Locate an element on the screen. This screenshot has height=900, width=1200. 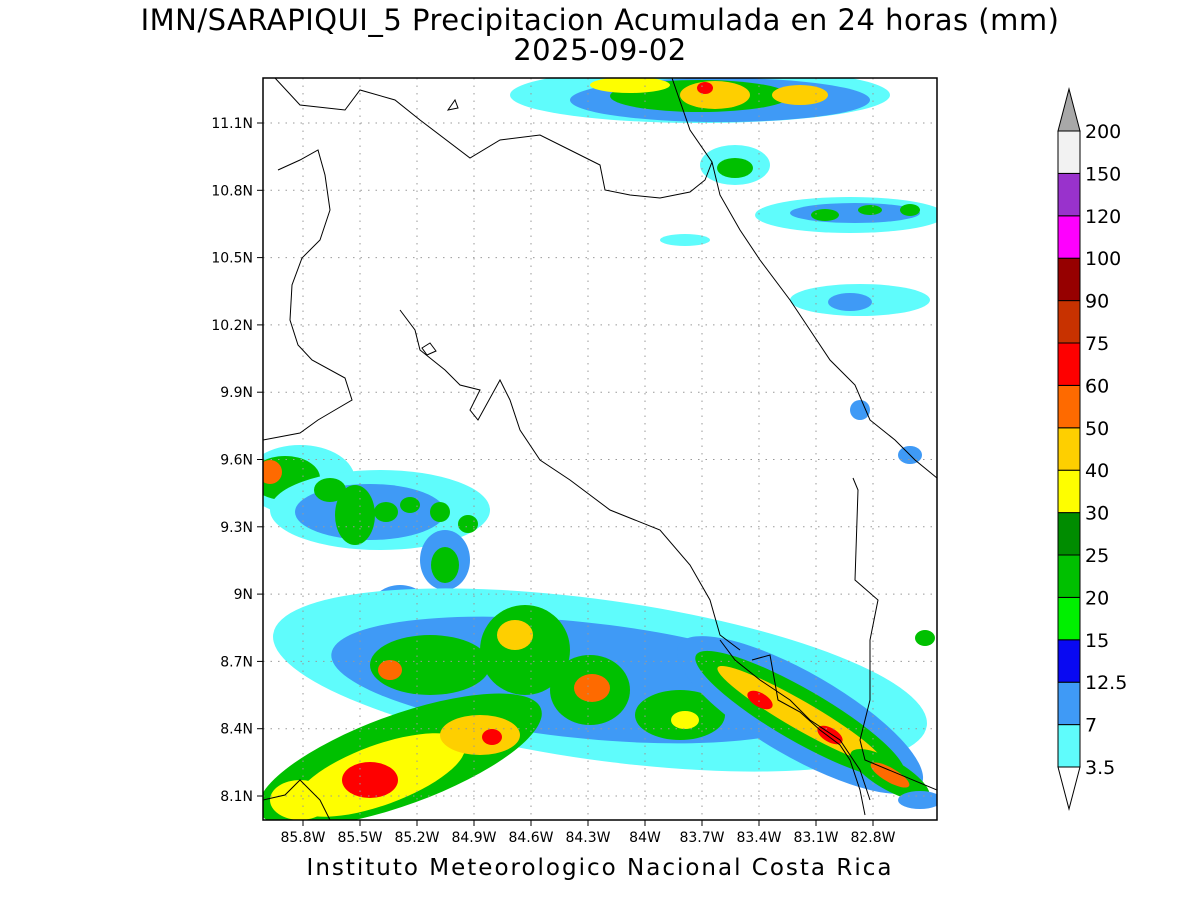
colorbar-label: 50 is located at coordinates (1097, 429).